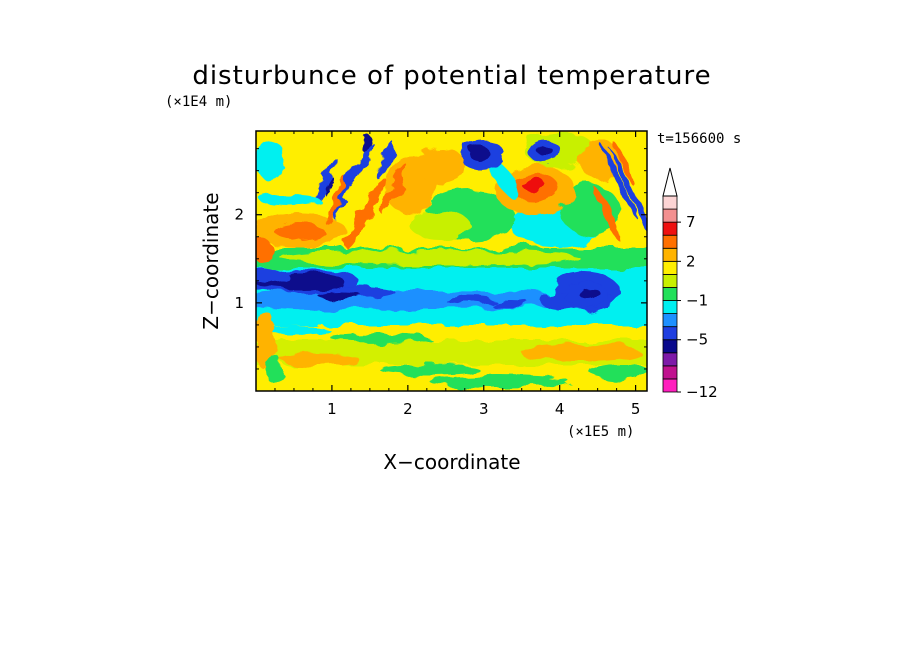  Describe the element at coordinates (211, 260) in the screenshot. I see `y-axis-title: Z−coordinate` at that location.